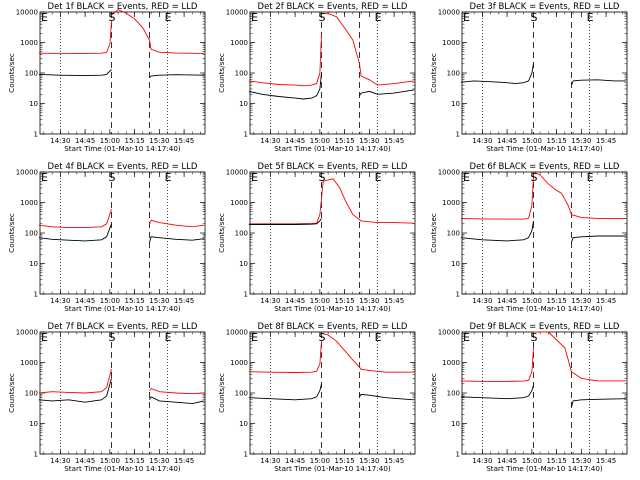 The height and width of the screenshot is (480, 640). What do you see at coordinates (545, 167) in the screenshot?
I see `panel-title: Det 6f BLACK = Events, RED = LLD` at bounding box center [545, 167].